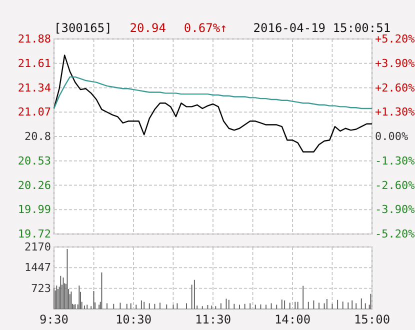  I want to click on y2-tick-label: +5.20%, so click(395, 39).